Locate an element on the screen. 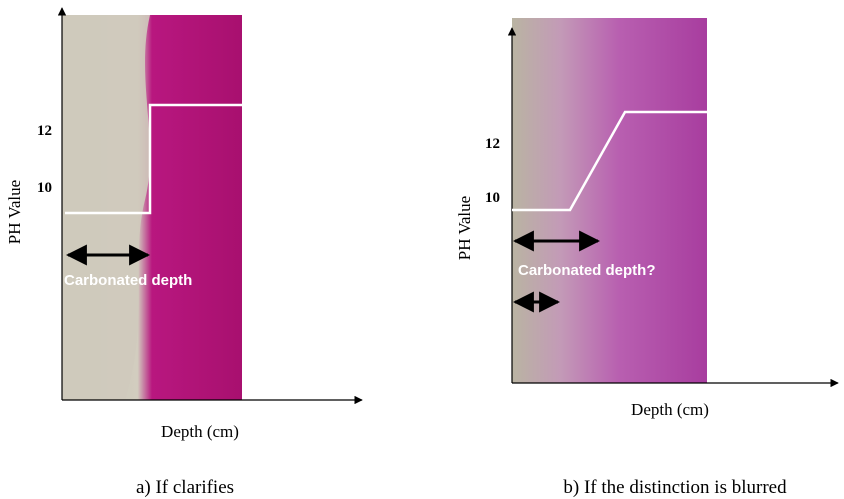  annotation: Carbonated depth is located at coordinates (128, 280).